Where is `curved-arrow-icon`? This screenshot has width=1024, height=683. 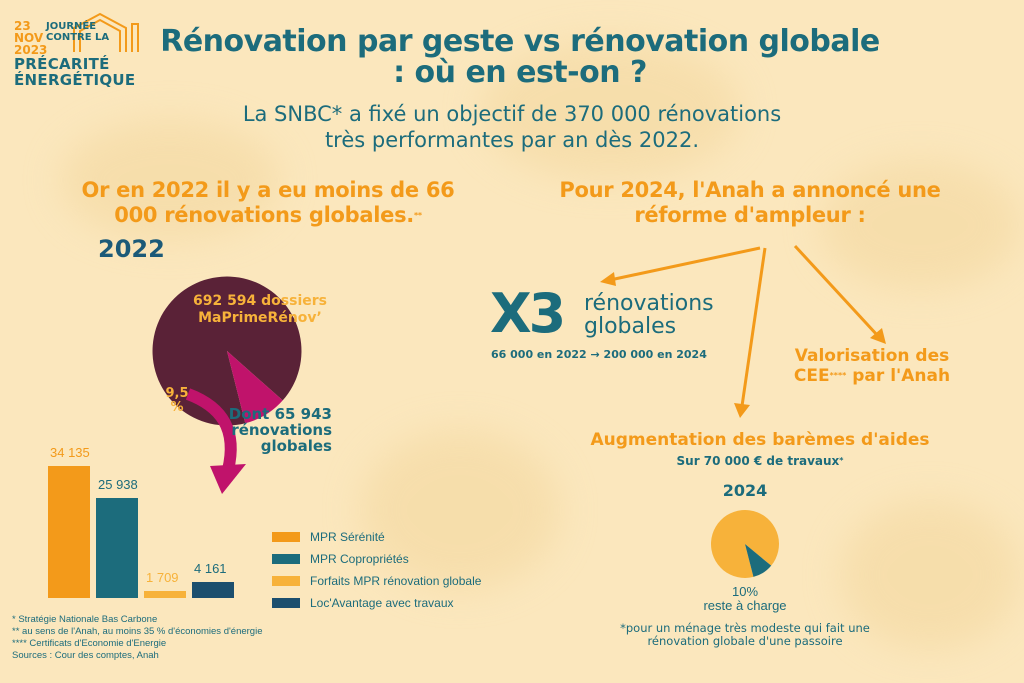
curved-arrow-icon is located at coordinates (215, 441).